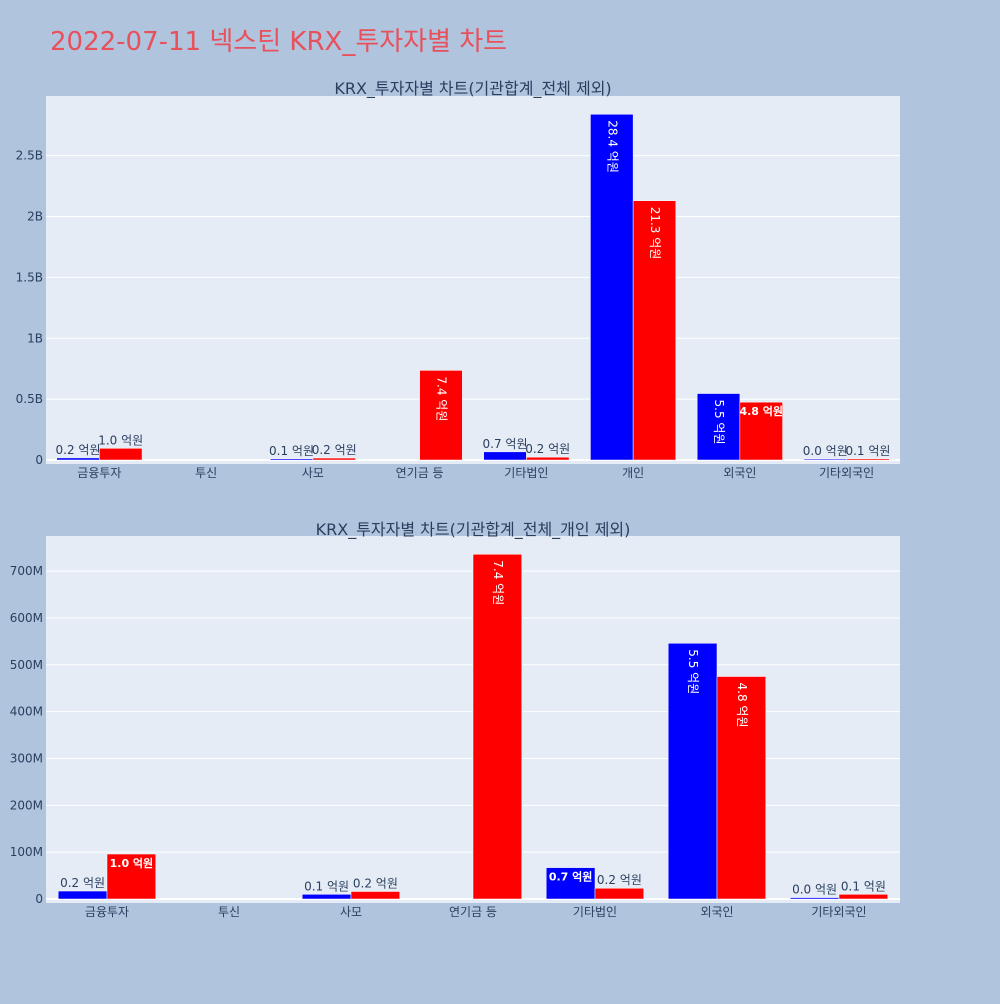  Describe the element at coordinates (29, 277) in the screenshot. I see `y-tick-label: 1.5B` at that location.